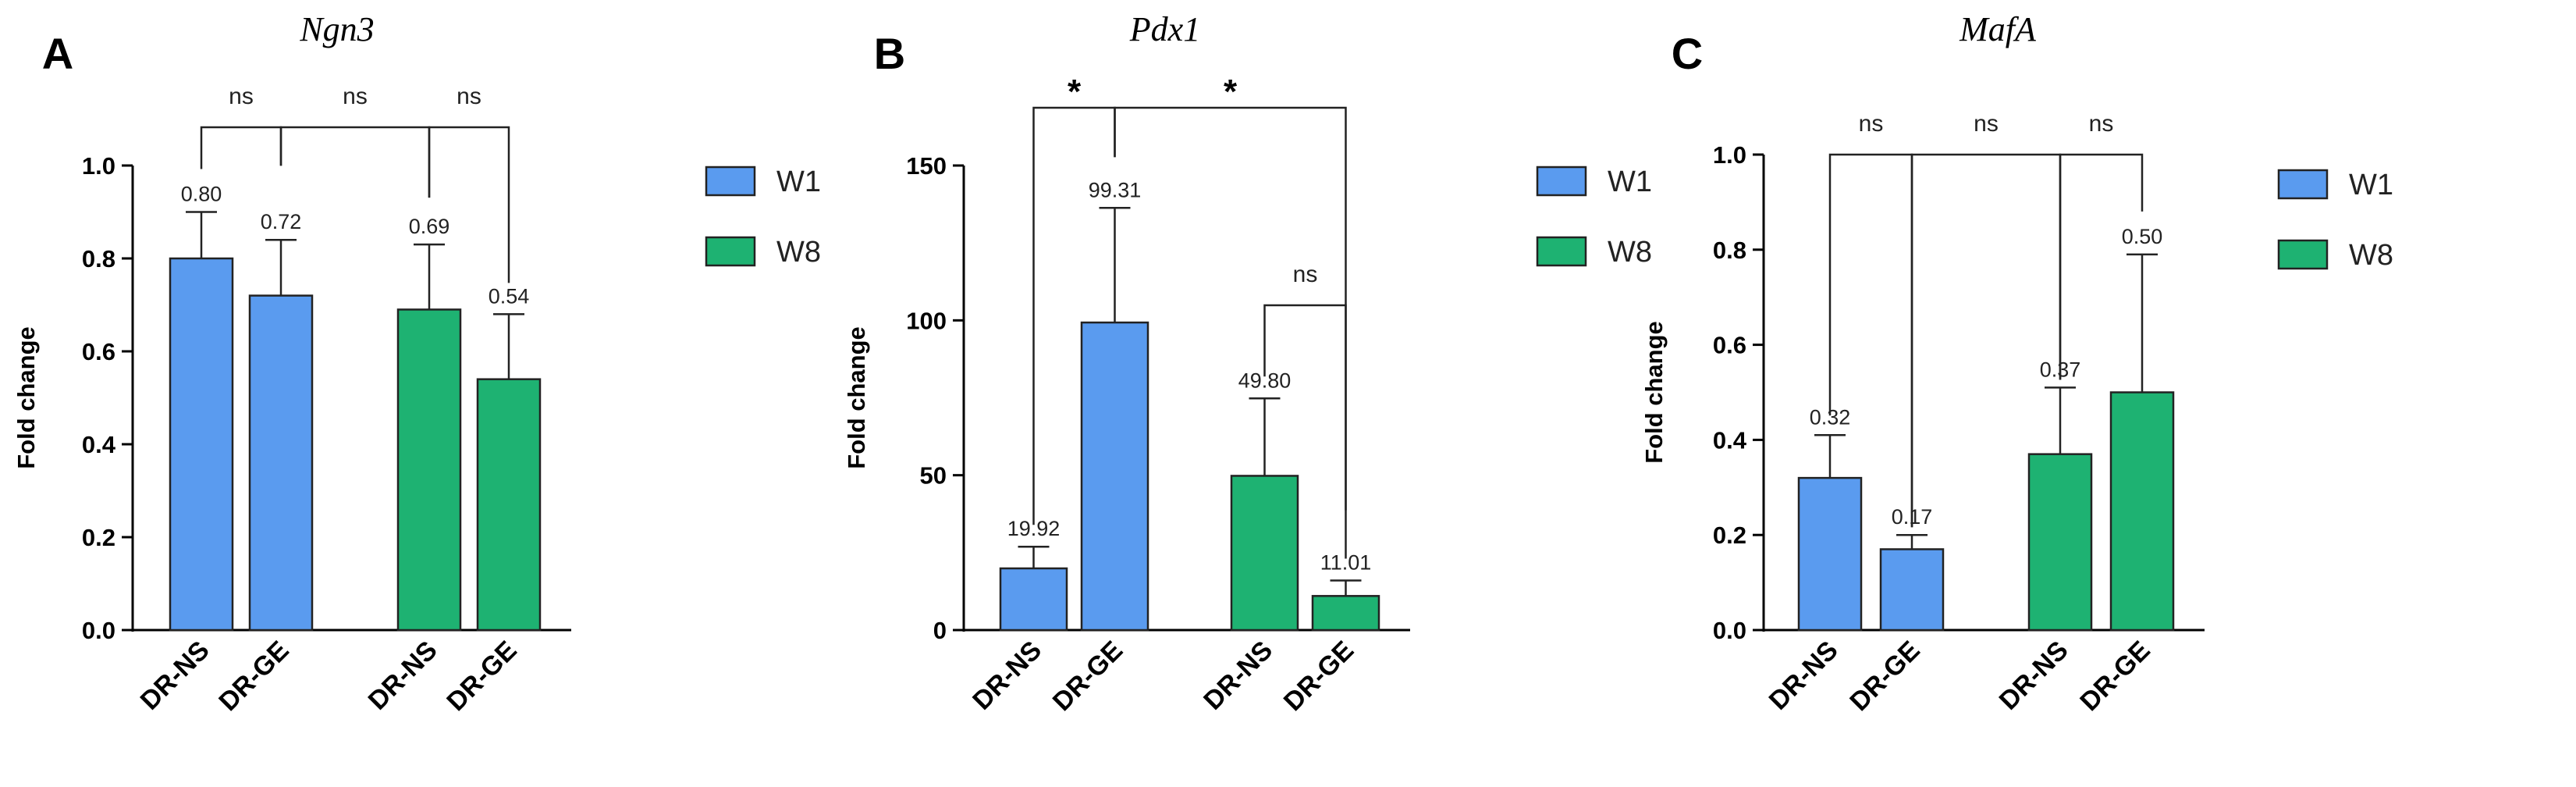 This screenshot has width=2576, height=787. What do you see at coordinates (2143, 236) in the screenshot?
I see `value-label: 0.50` at bounding box center [2143, 236].